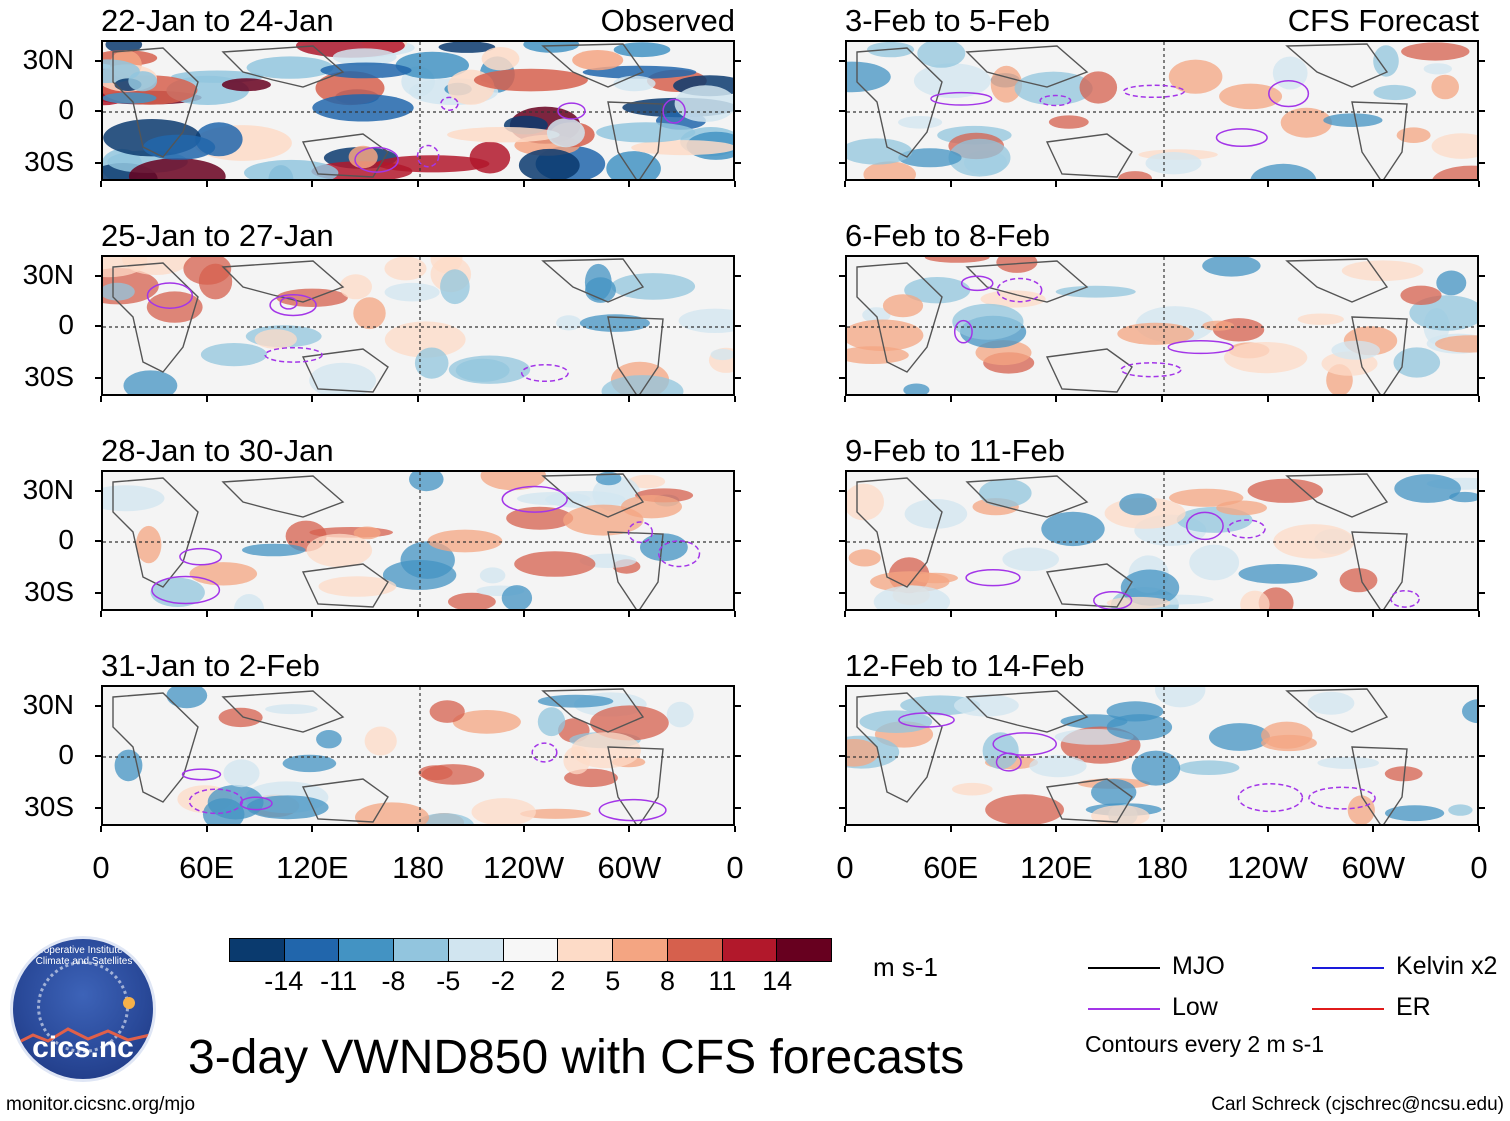 The height and width of the screenshot is (1121, 1510). I want to click on longitude-label: 60W, so click(629, 867).